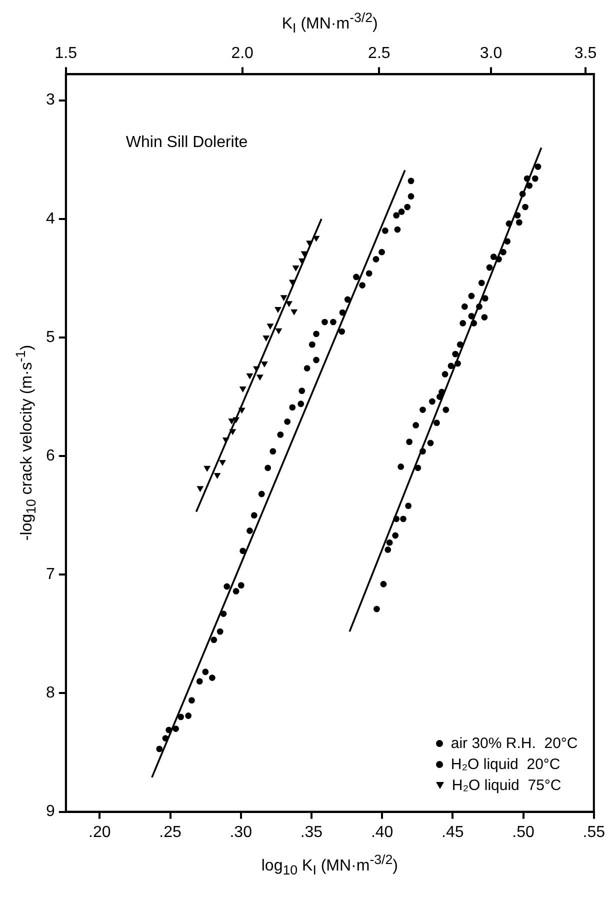  Describe the element at coordinates (242, 53) in the screenshot. I see `x2-tick-label: 2.0` at that location.